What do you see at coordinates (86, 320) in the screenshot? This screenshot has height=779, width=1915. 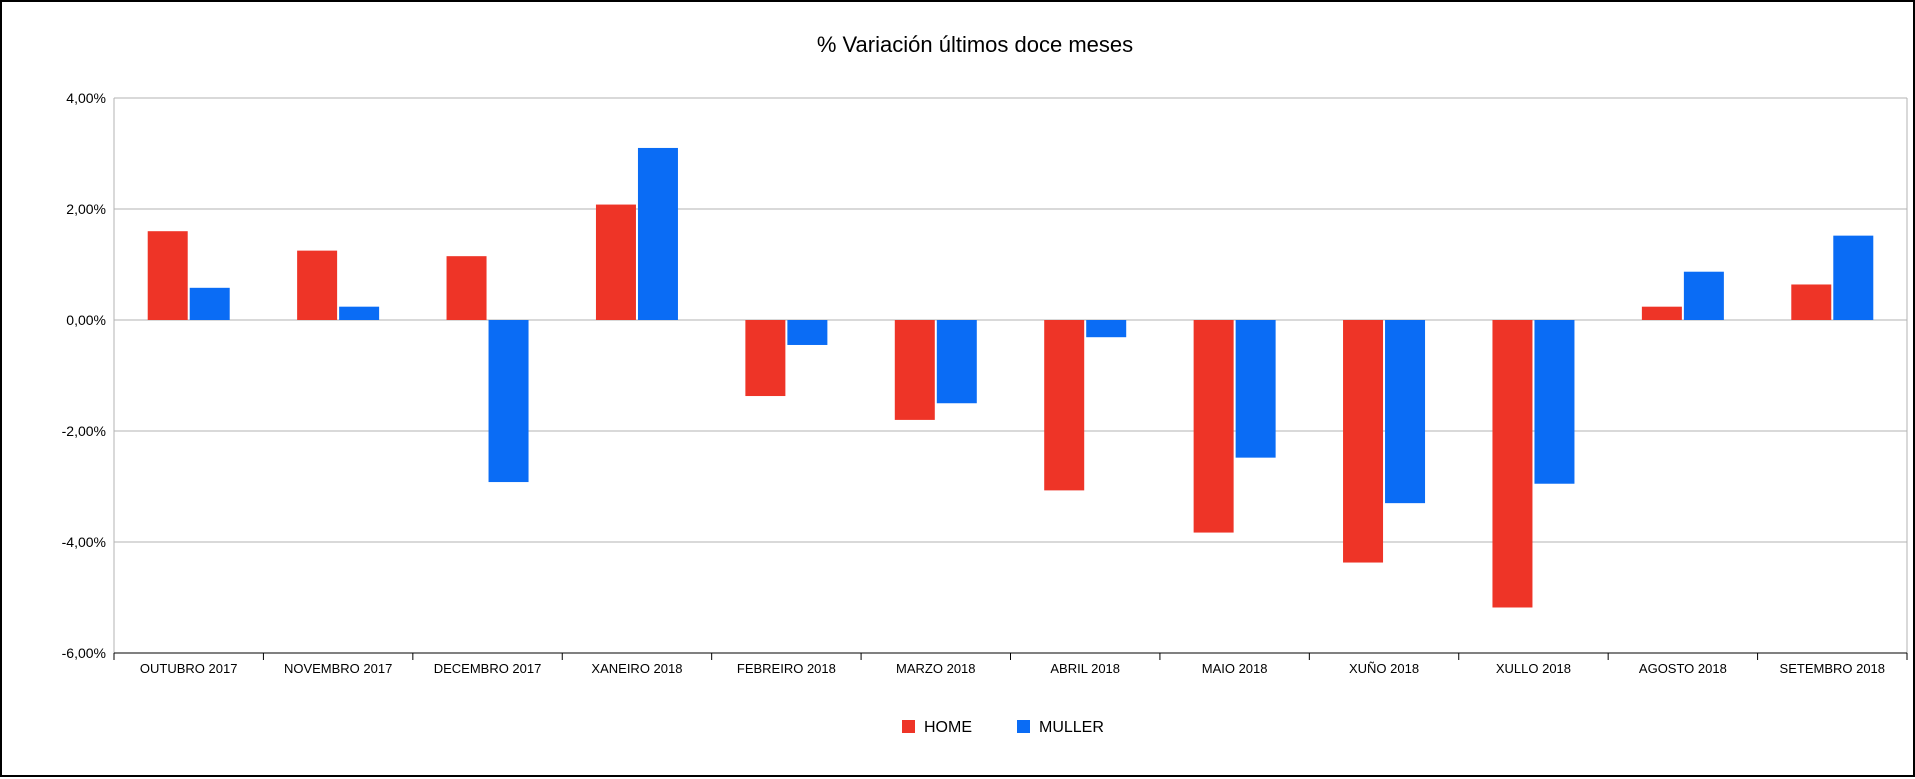 I see `y-tick-label: 0,00%` at bounding box center [86, 320].